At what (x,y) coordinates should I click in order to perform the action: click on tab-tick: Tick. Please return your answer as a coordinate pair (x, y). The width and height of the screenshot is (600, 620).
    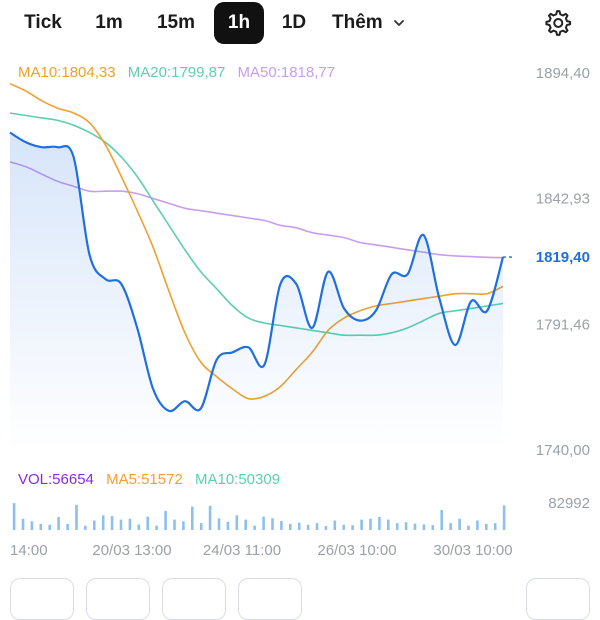
    Looking at the image, I should click on (43, 22).